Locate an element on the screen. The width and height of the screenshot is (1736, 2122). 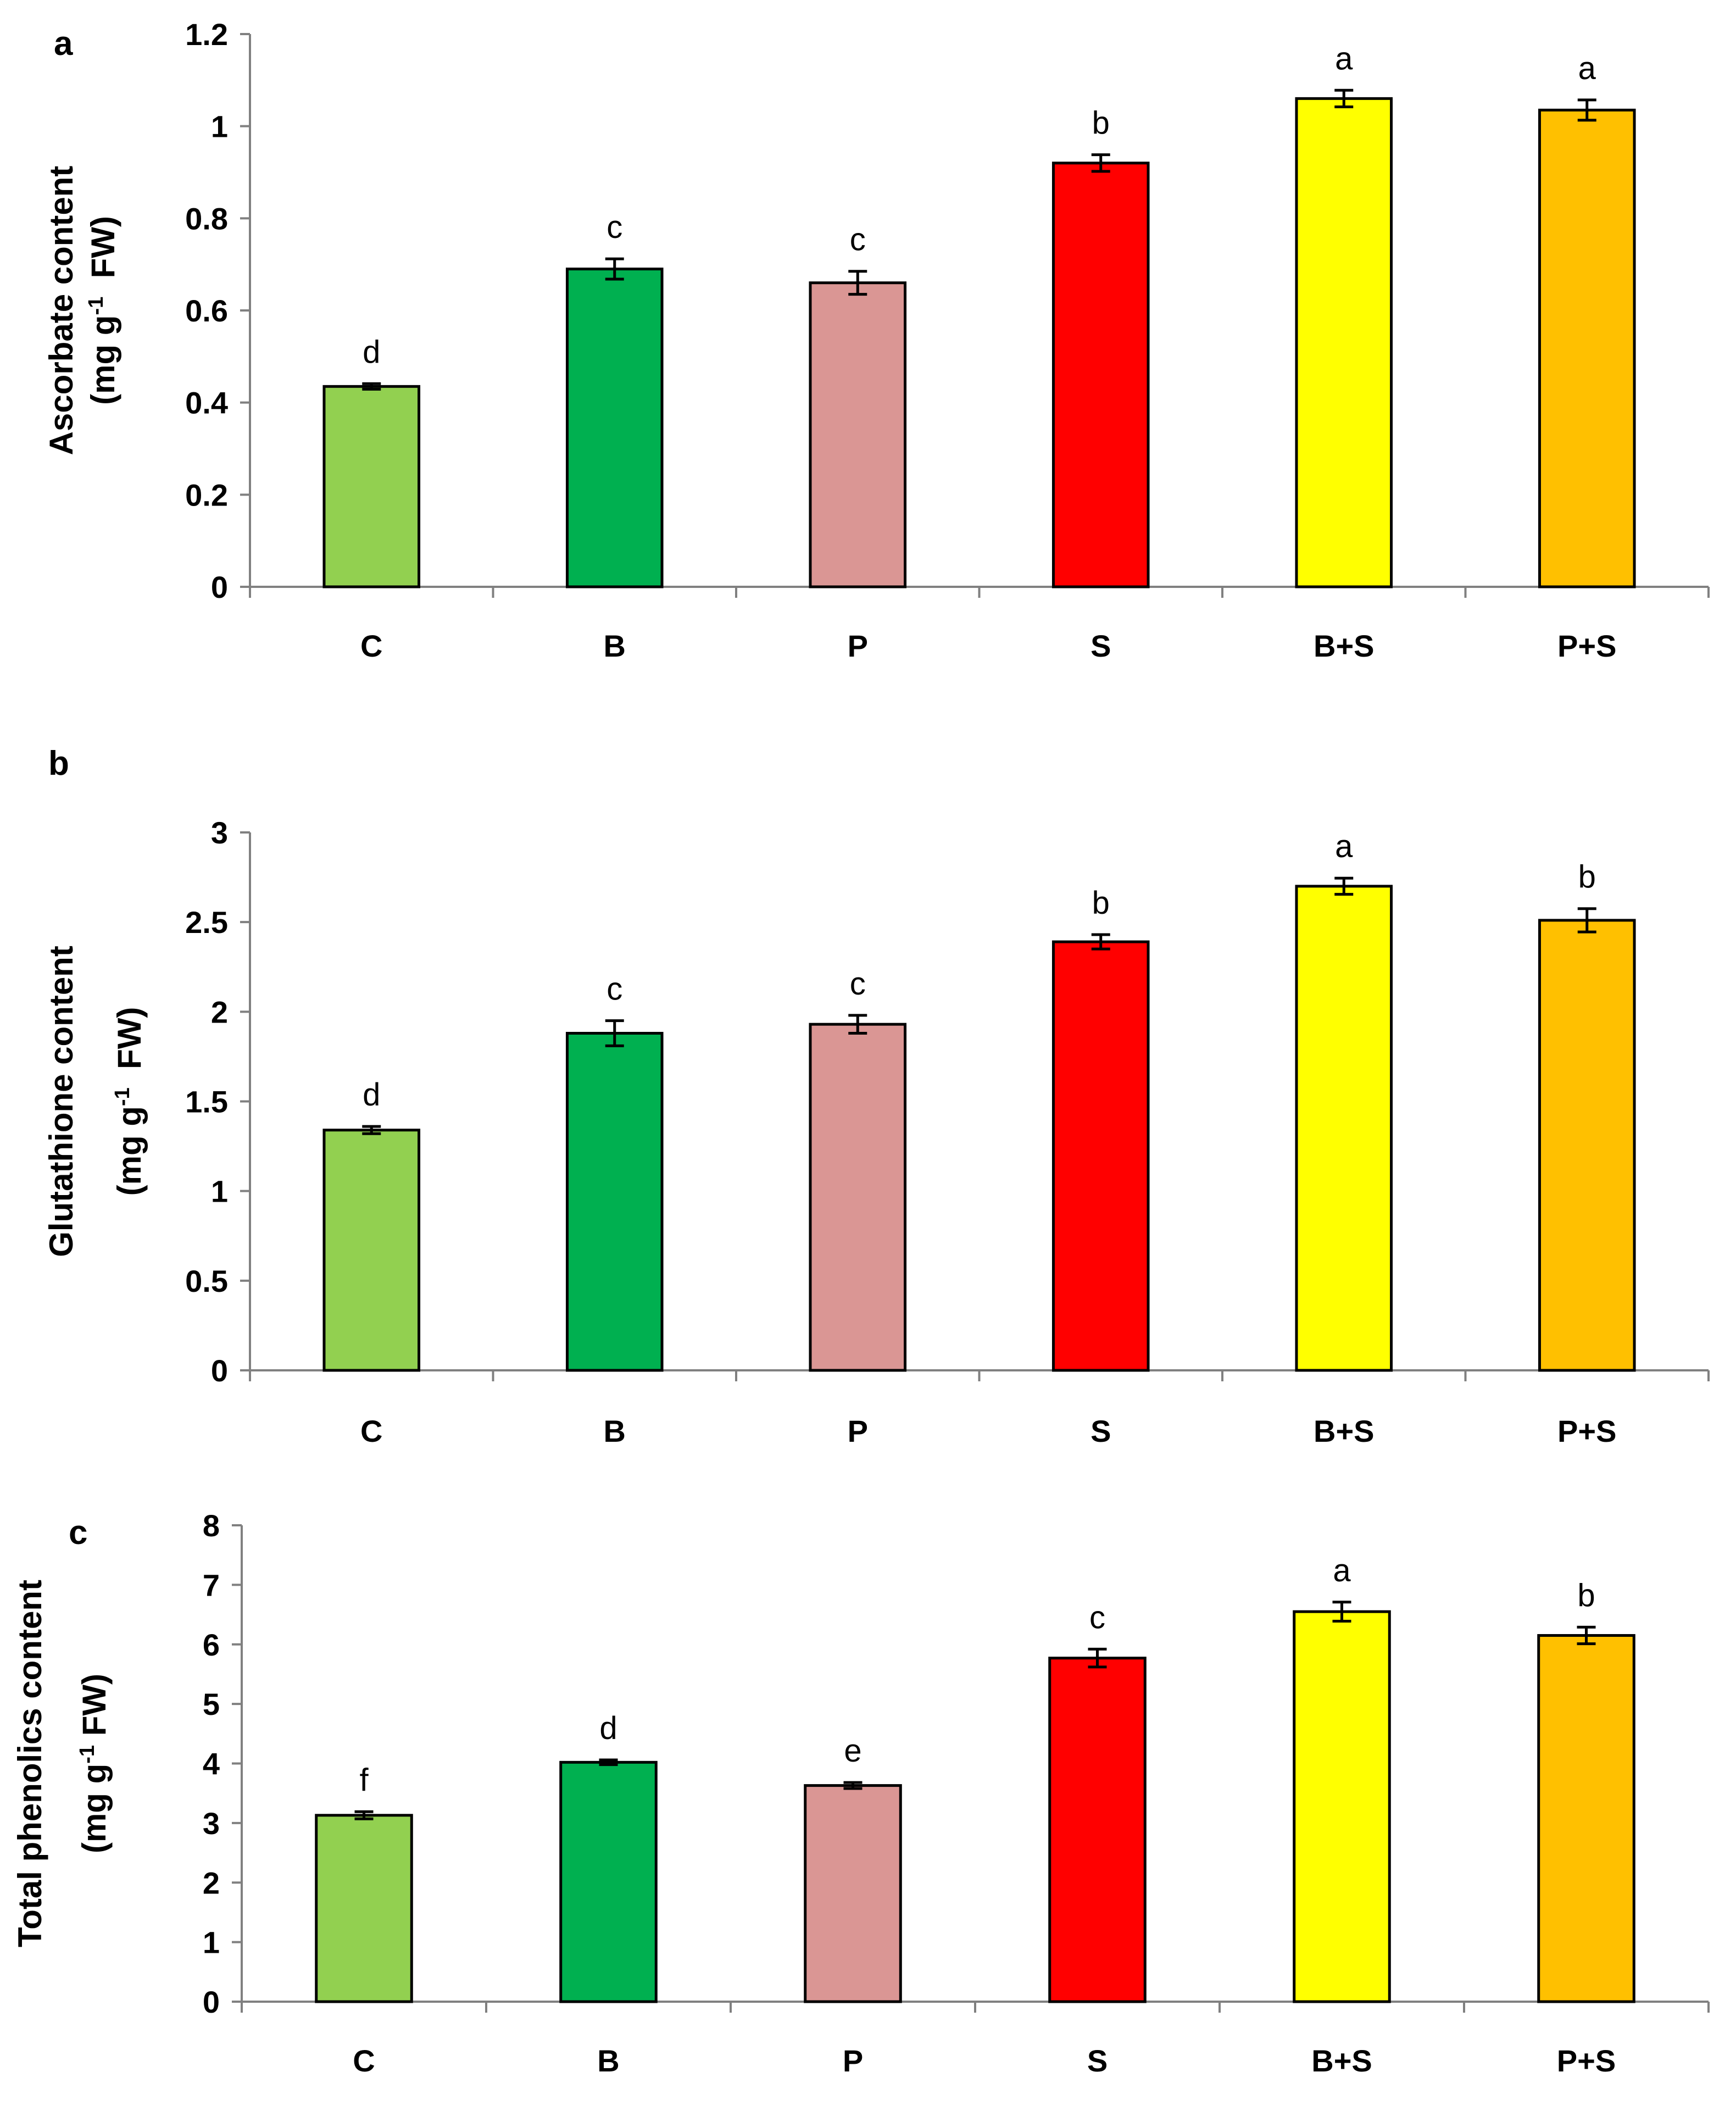
significance-label: f is located at coordinates (364, 1780).